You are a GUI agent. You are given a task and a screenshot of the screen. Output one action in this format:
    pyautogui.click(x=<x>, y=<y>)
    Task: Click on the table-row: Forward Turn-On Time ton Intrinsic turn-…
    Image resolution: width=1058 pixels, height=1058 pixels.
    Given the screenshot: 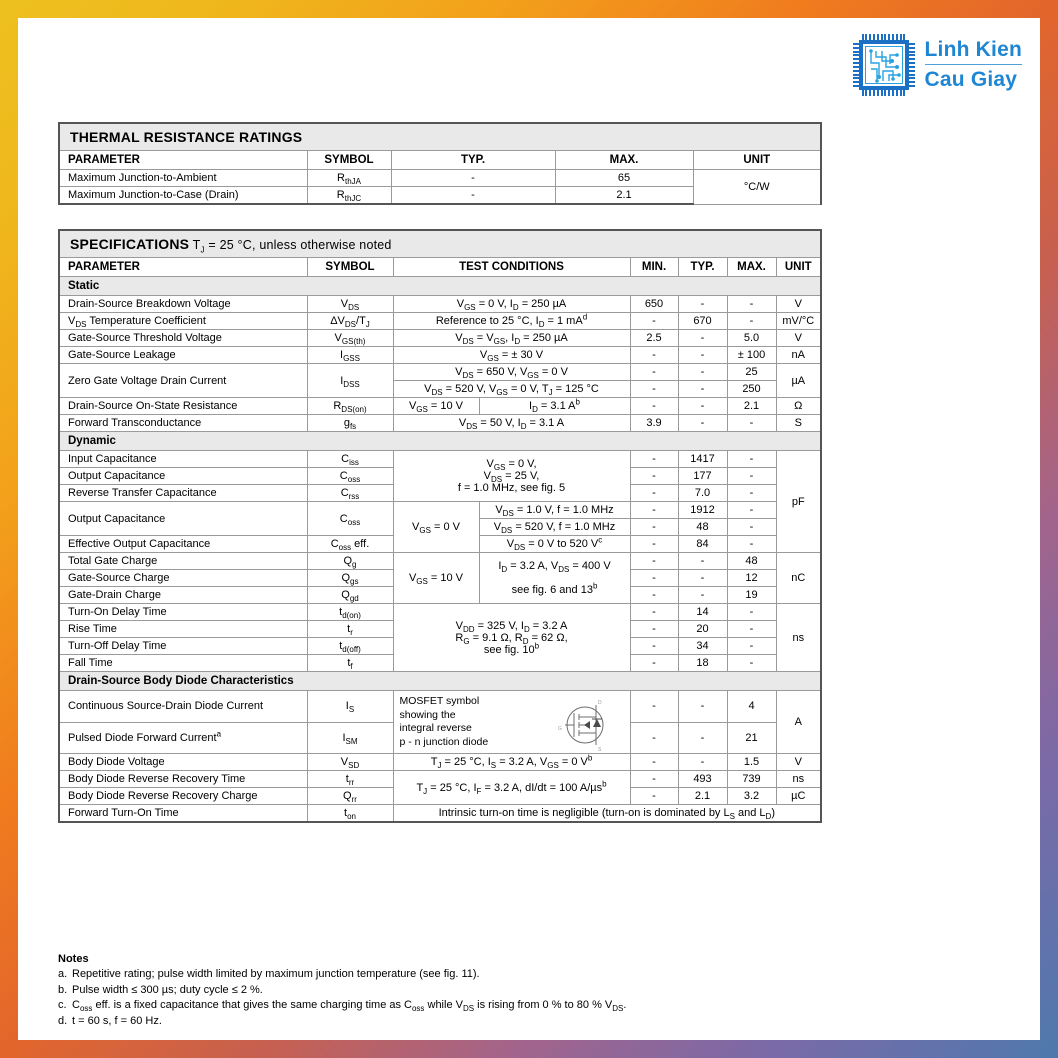 What is the action you would take?
    pyautogui.click(x=440, y=813)
    